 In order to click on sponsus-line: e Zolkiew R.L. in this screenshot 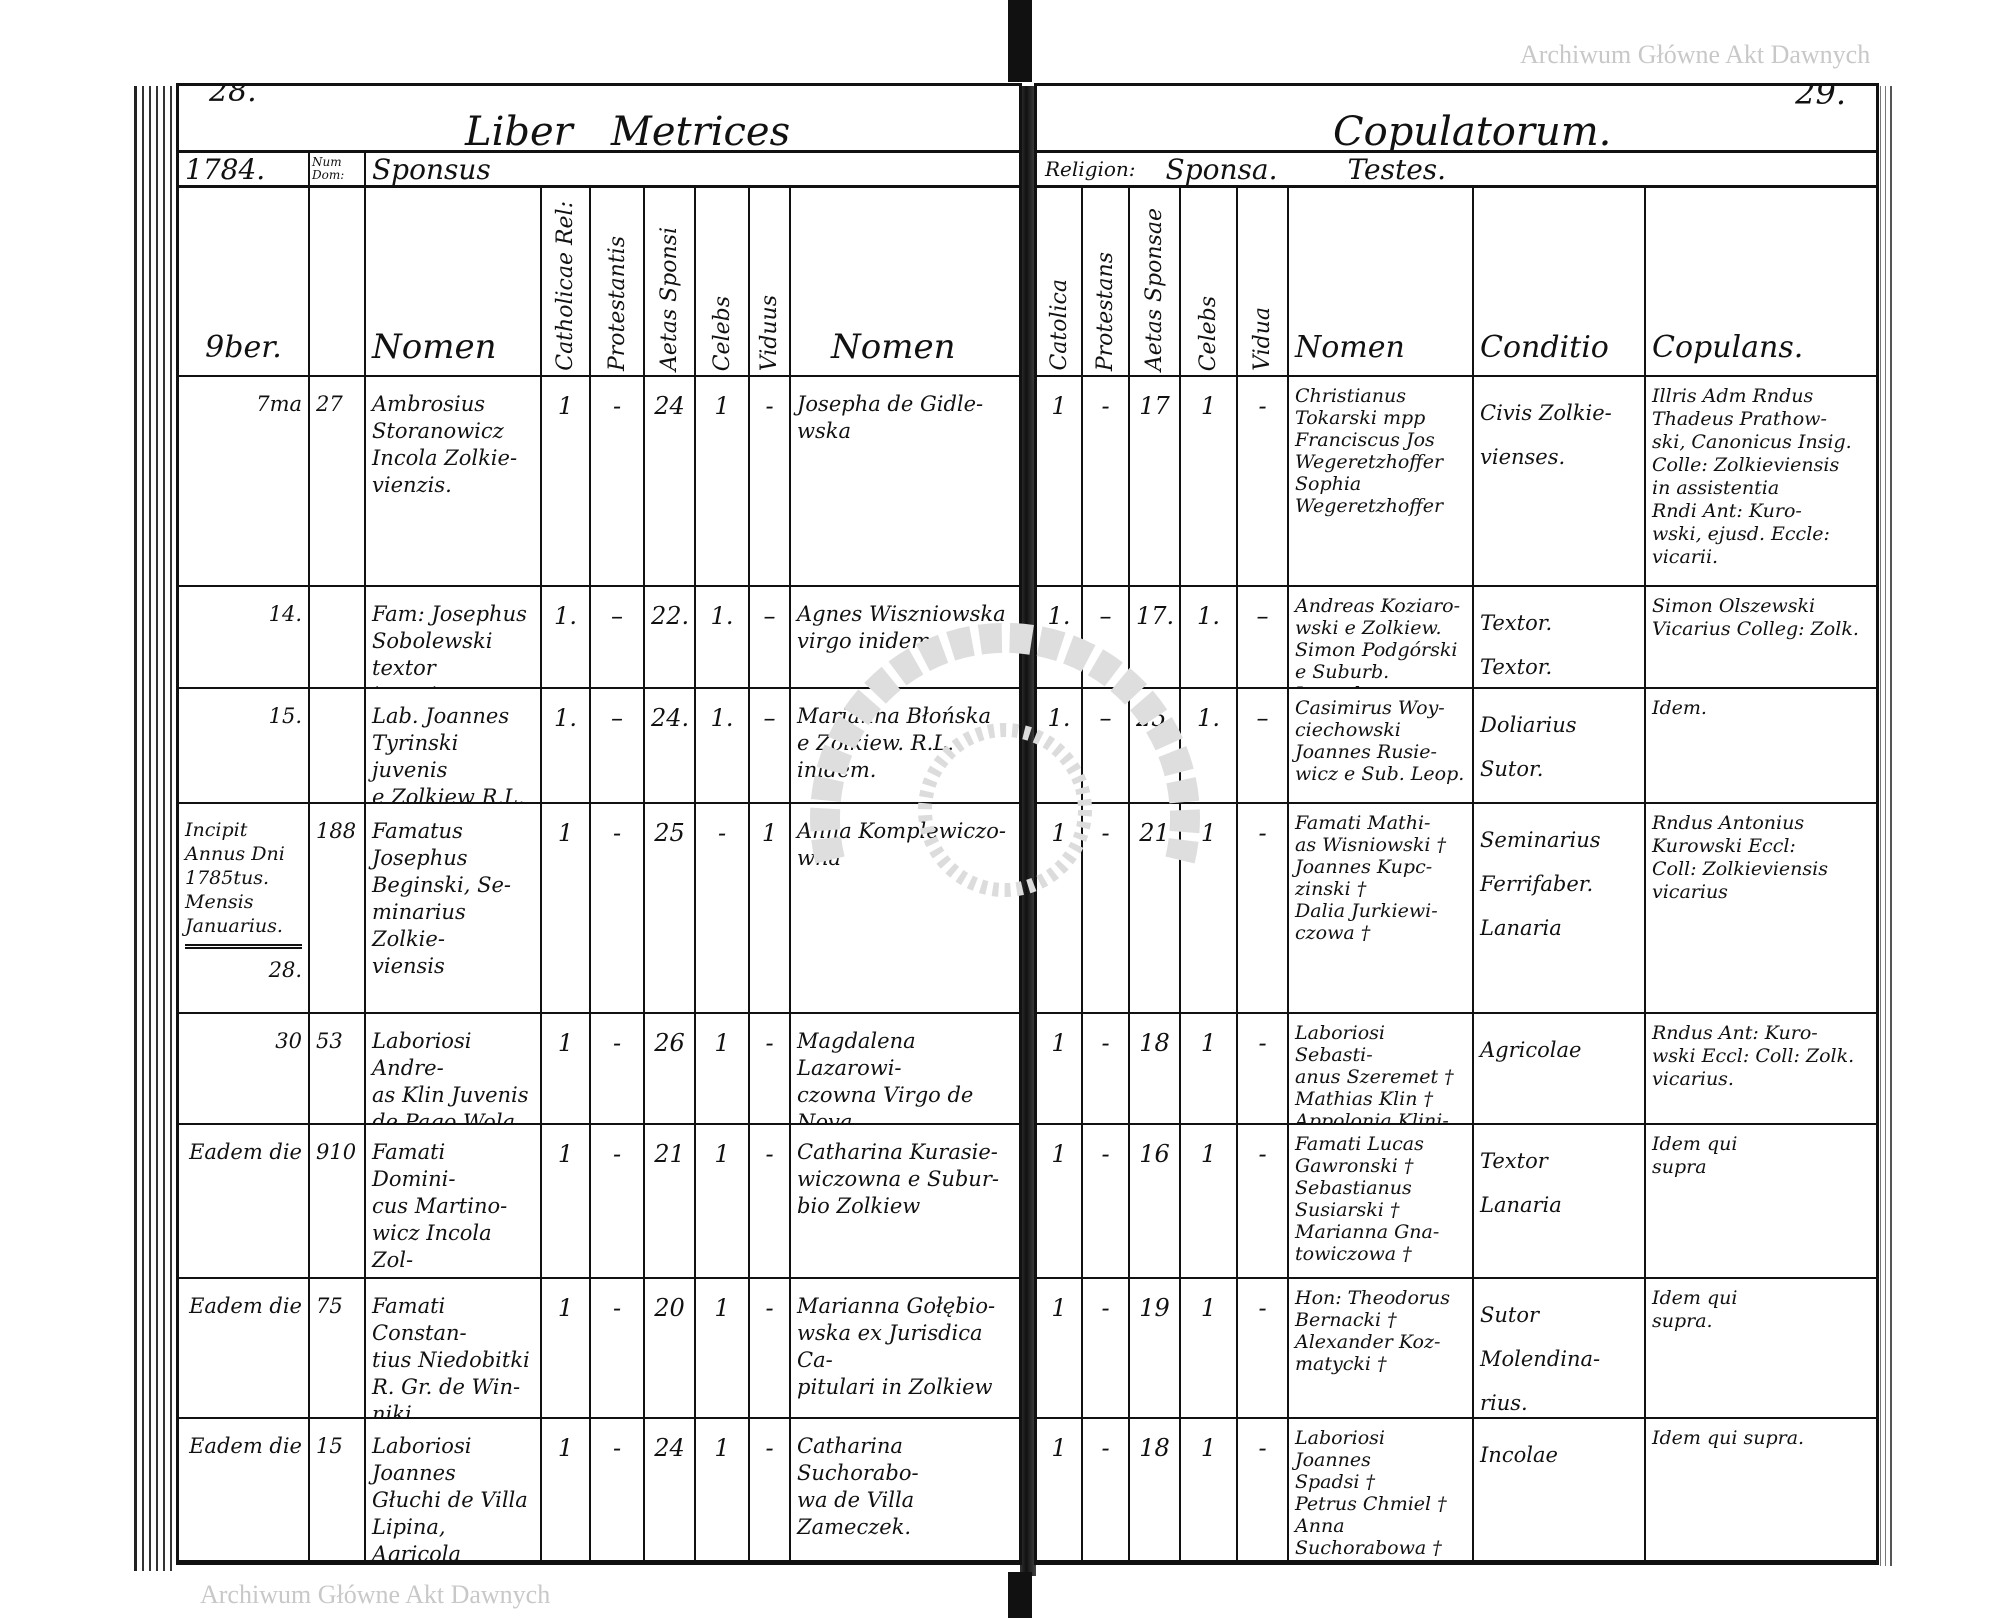, I will do `click(448, 794)`.